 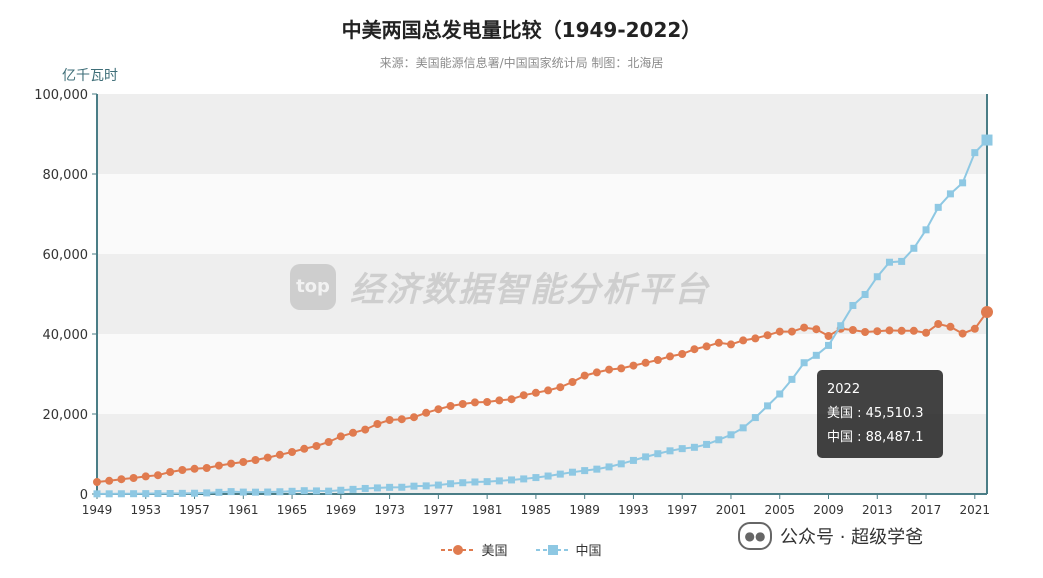 I want to click on x-tick-label: 2017, so click(x=926, y=510).